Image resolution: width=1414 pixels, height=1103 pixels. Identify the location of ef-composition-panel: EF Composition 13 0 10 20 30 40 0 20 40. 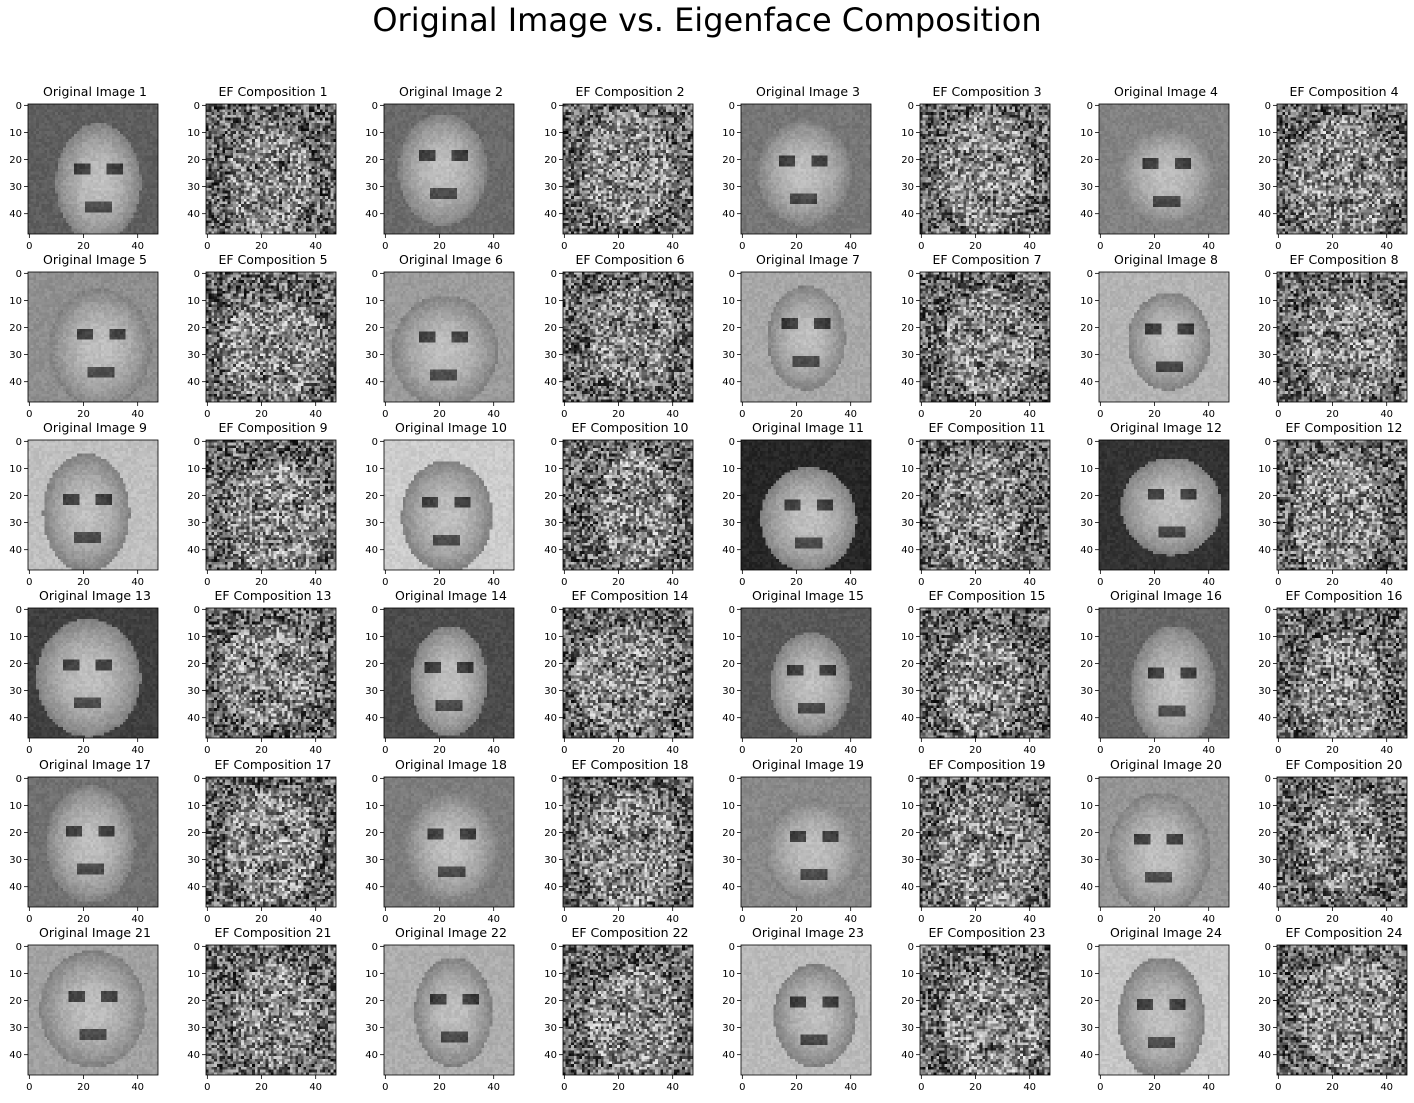
(266, 677).